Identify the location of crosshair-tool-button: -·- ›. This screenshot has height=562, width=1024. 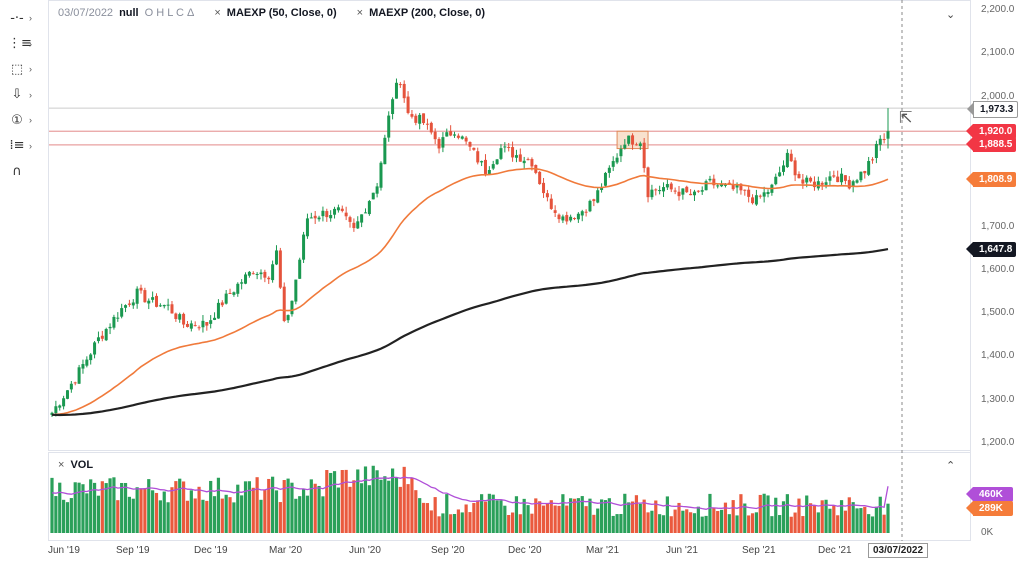
(23, 18).